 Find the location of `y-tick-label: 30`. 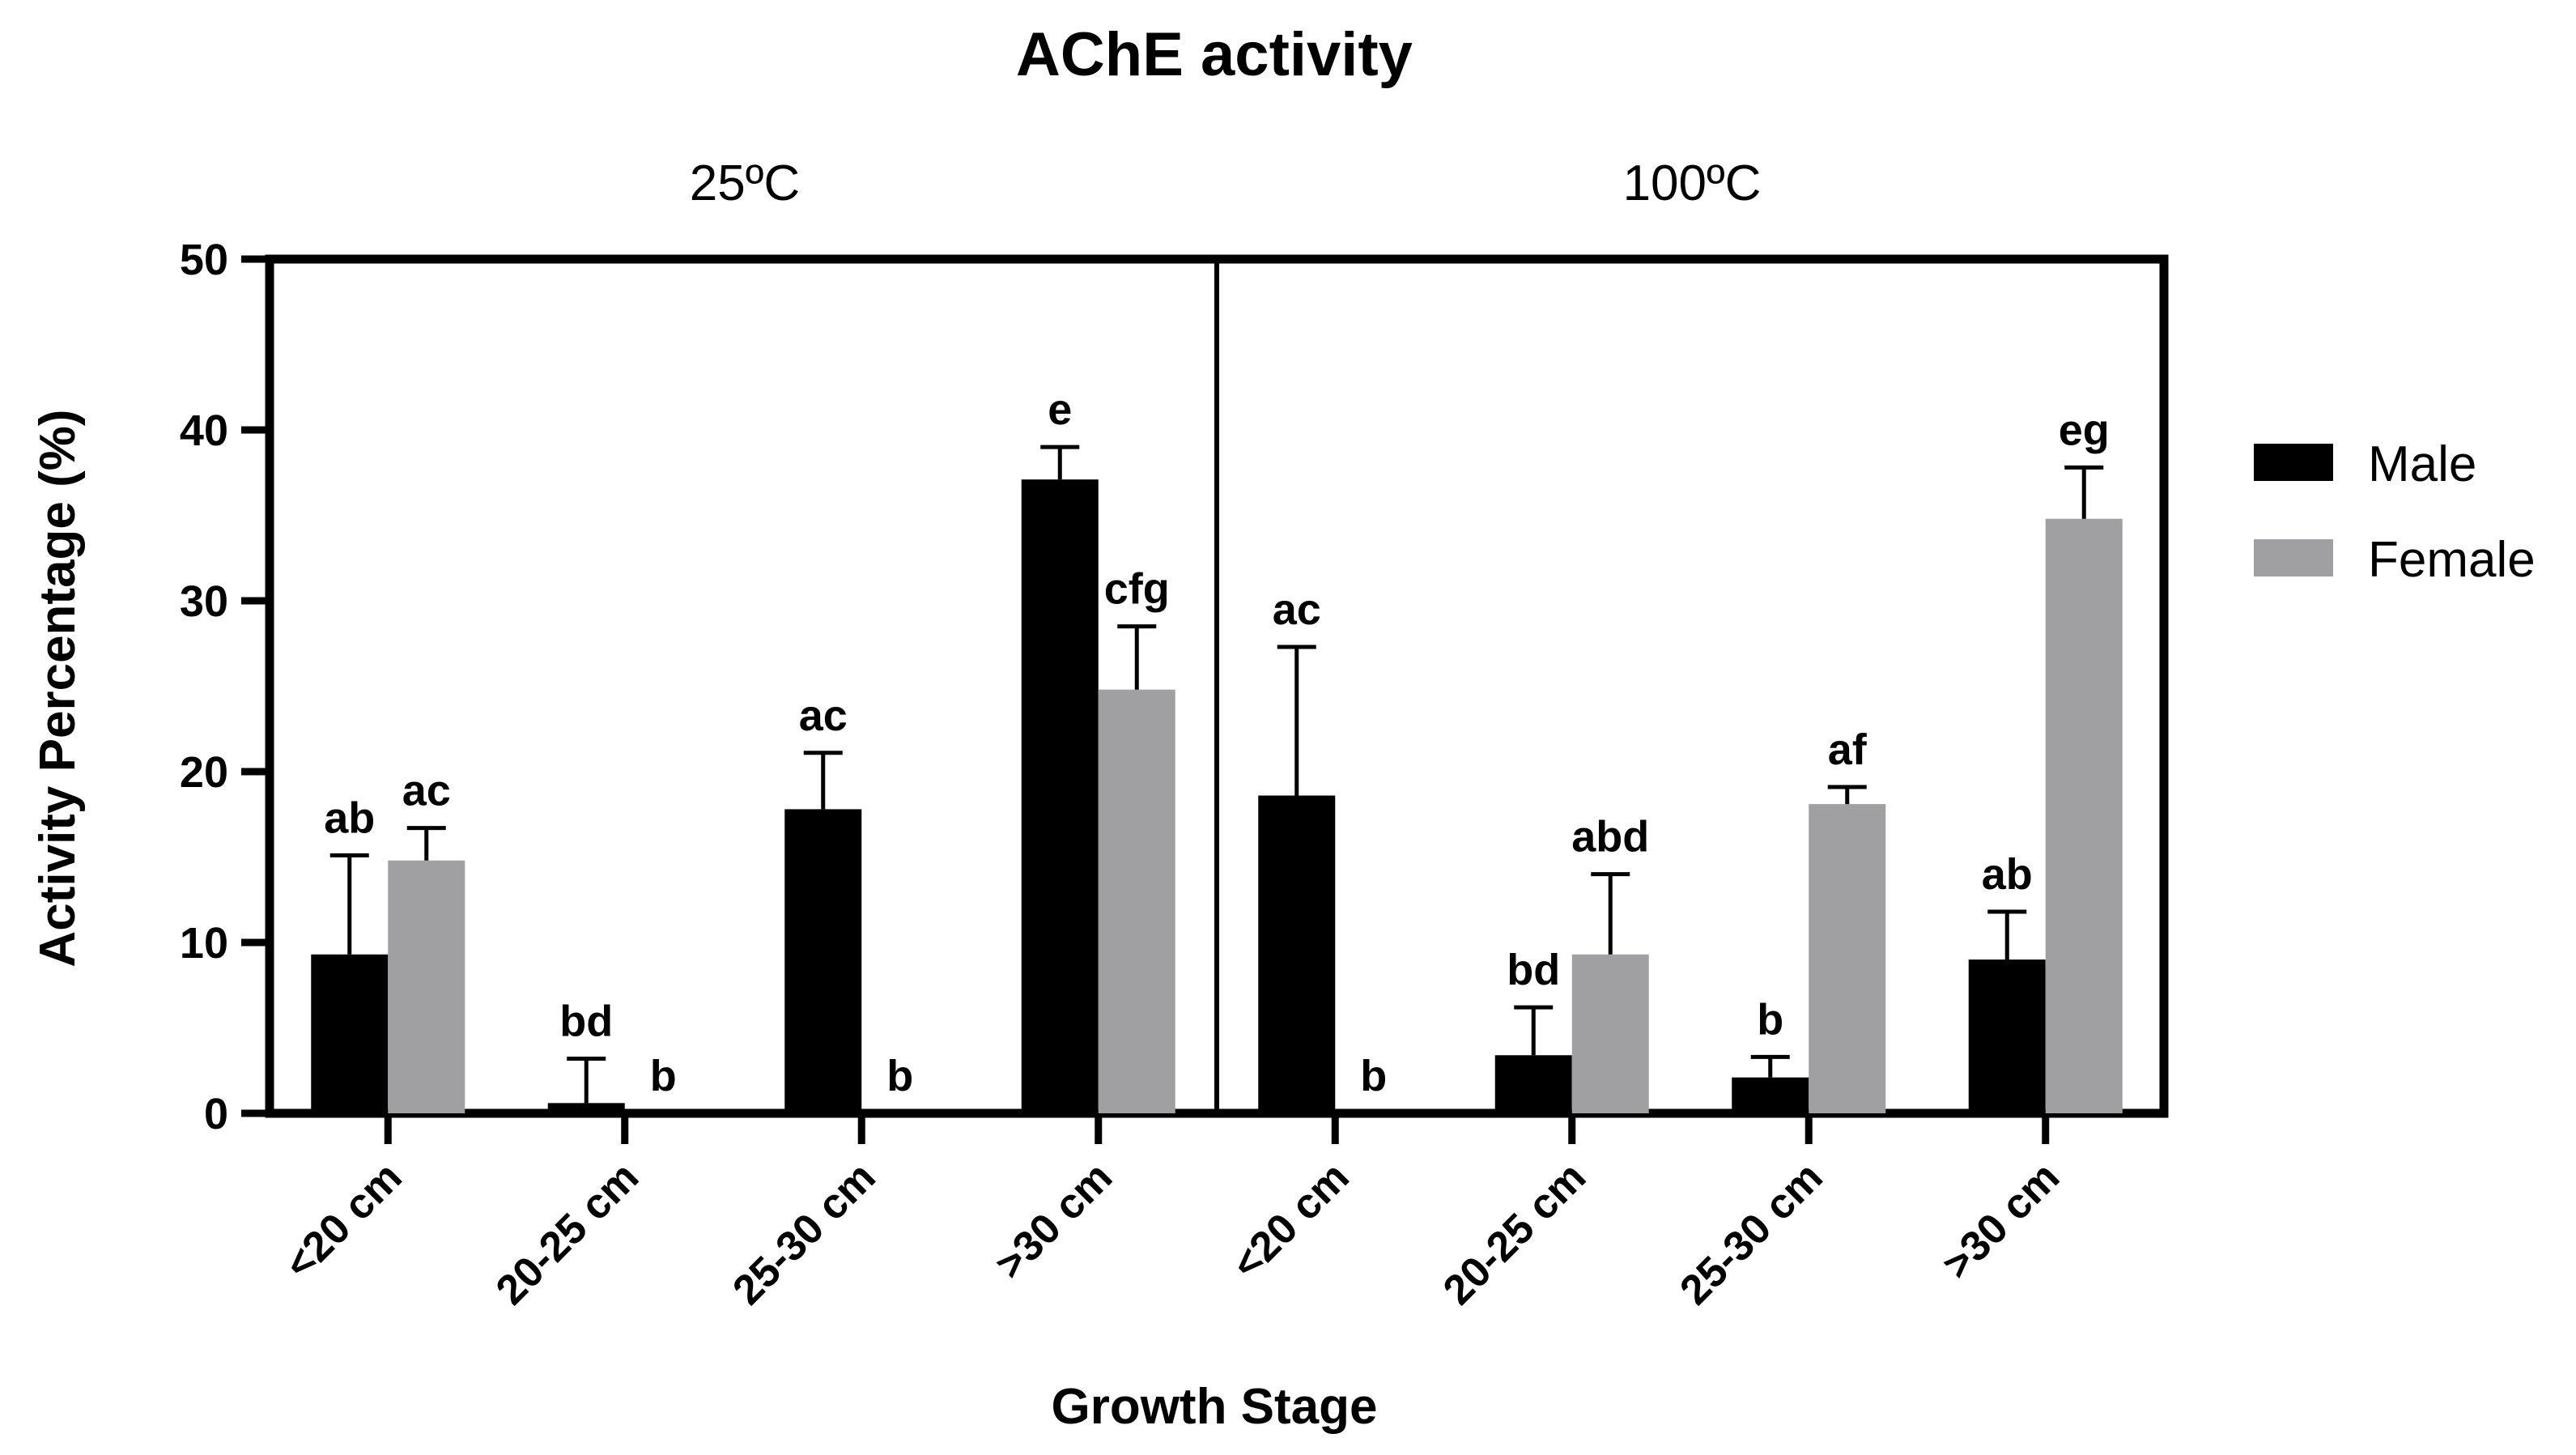

y-tick-label: 30 is located at coordinates (204, 601).